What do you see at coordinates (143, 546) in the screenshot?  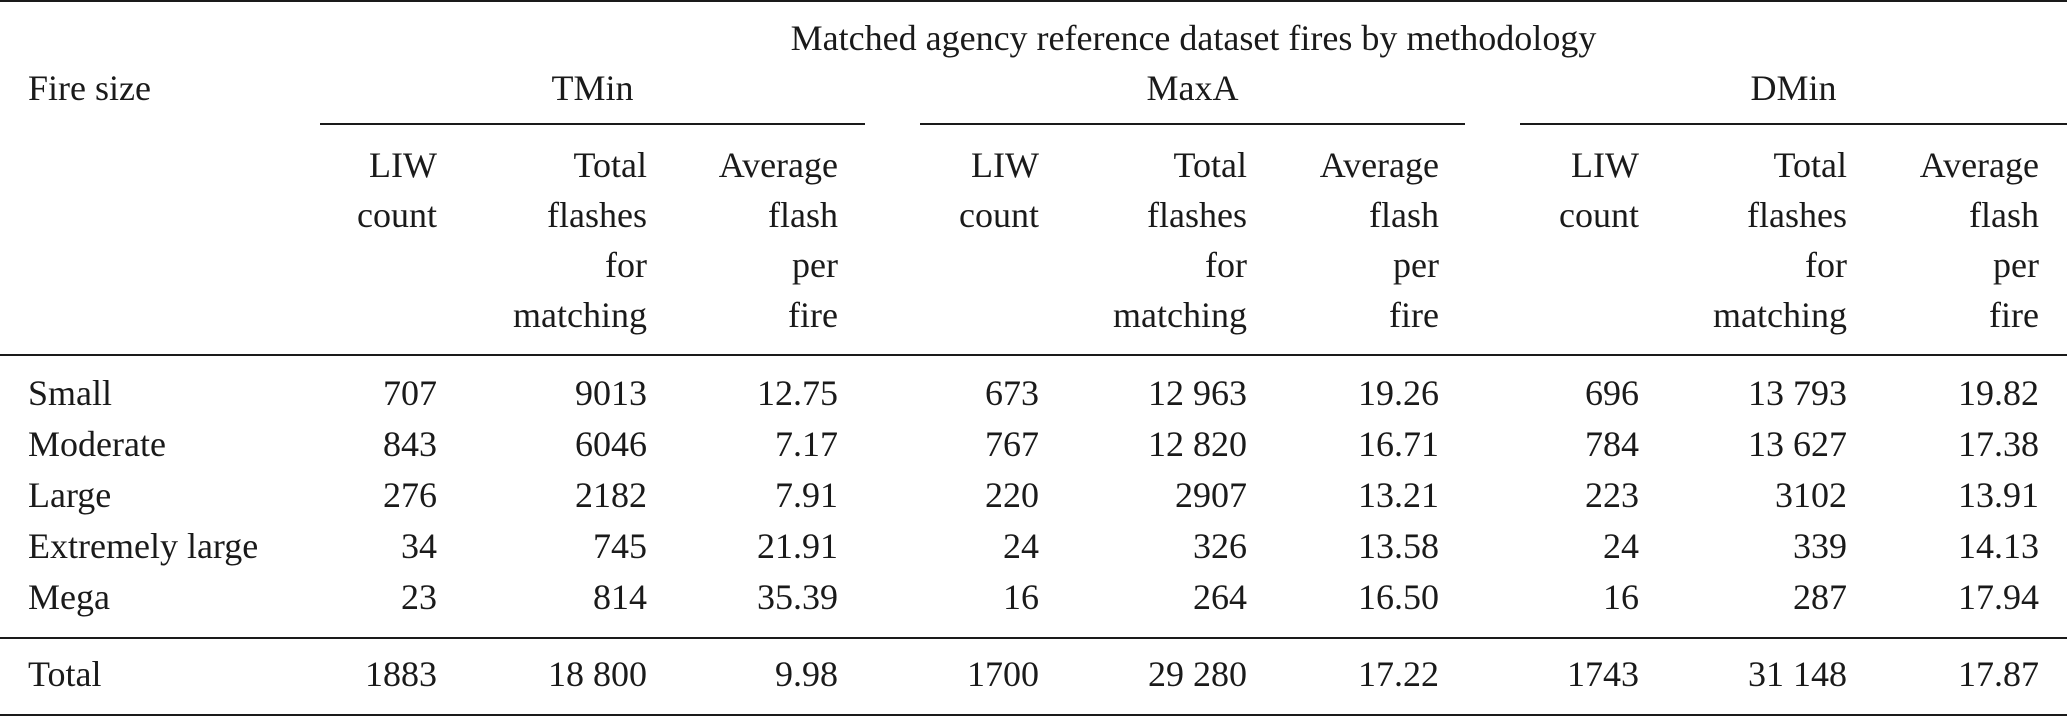 I see `row-label: Extremely large` at bounding box center [143, 546].